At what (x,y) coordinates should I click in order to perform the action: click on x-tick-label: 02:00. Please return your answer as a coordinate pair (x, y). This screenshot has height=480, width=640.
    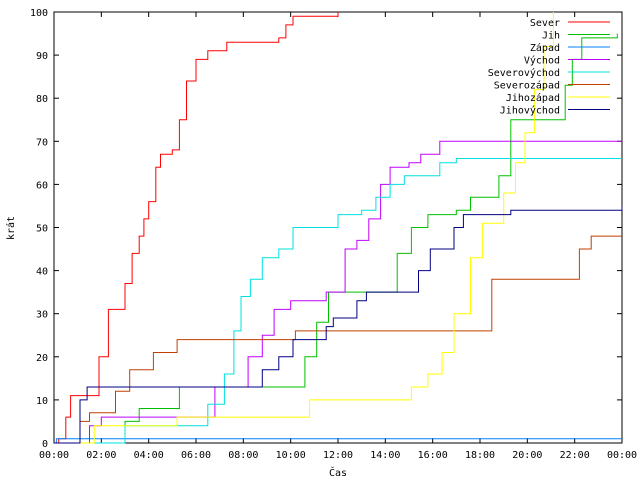
    Looking at the image, I should click on (101, 455).